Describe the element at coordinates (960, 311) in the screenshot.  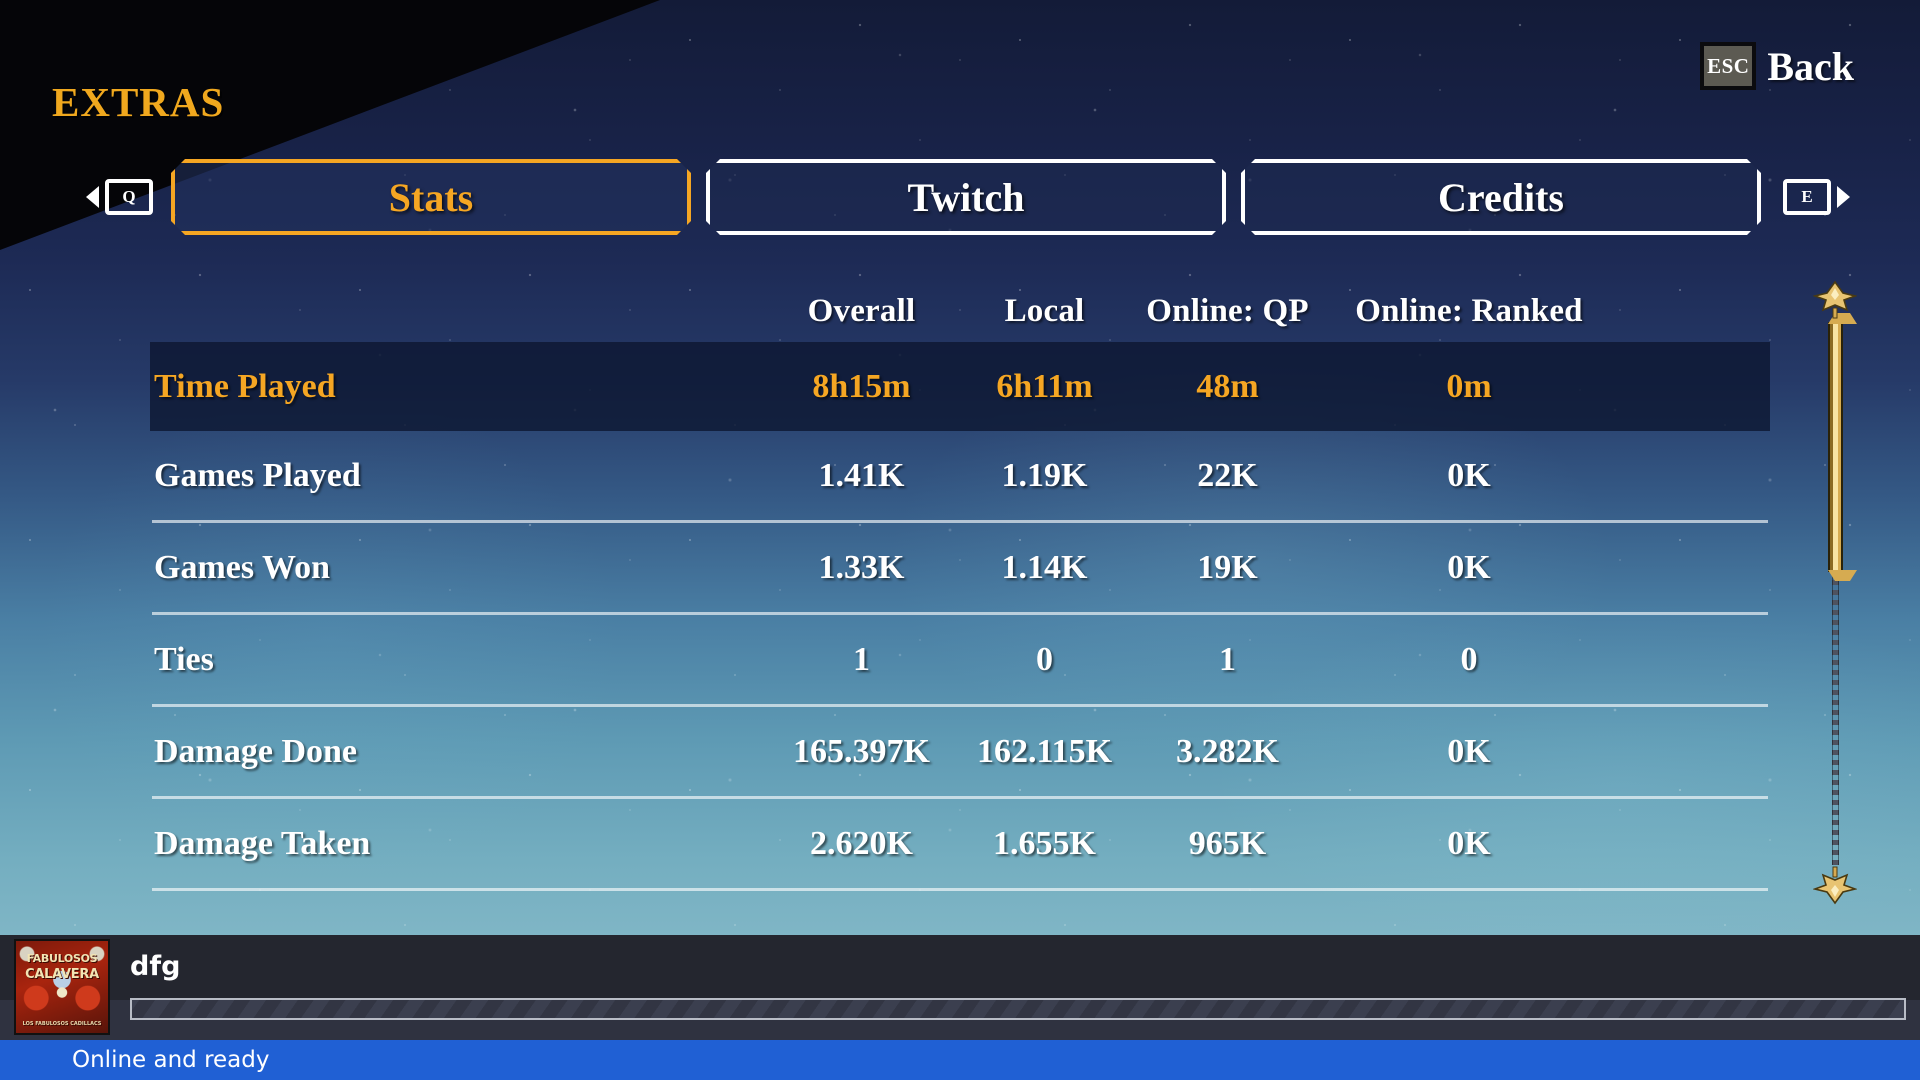
I see `stats-header-row: Overall Local Online: QP Online: Ranked` at that location.